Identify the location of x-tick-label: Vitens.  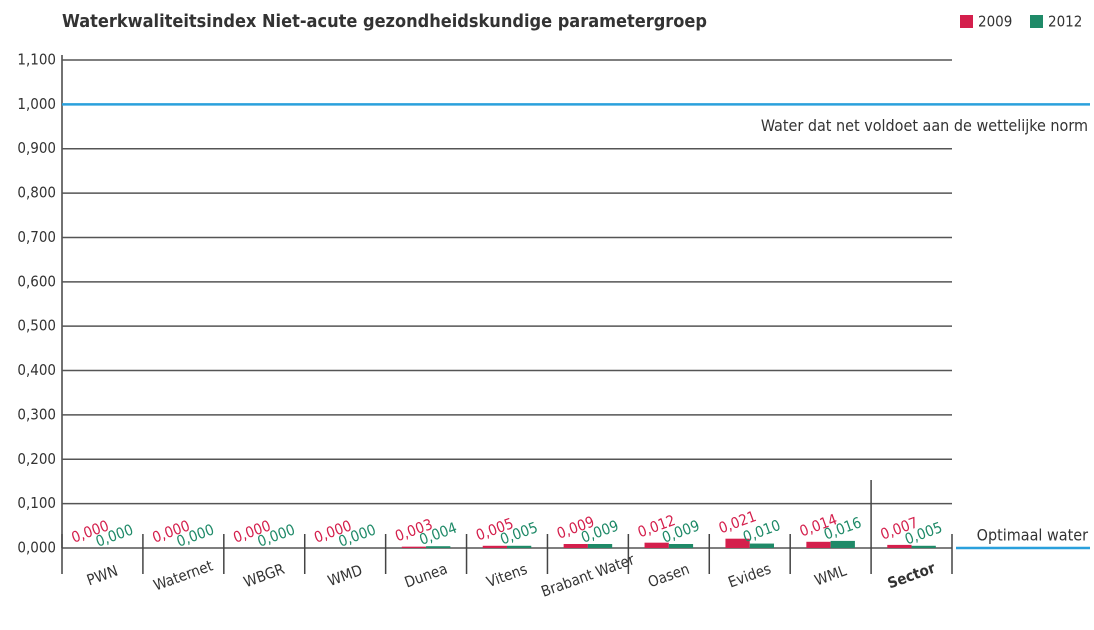
(506, 575).